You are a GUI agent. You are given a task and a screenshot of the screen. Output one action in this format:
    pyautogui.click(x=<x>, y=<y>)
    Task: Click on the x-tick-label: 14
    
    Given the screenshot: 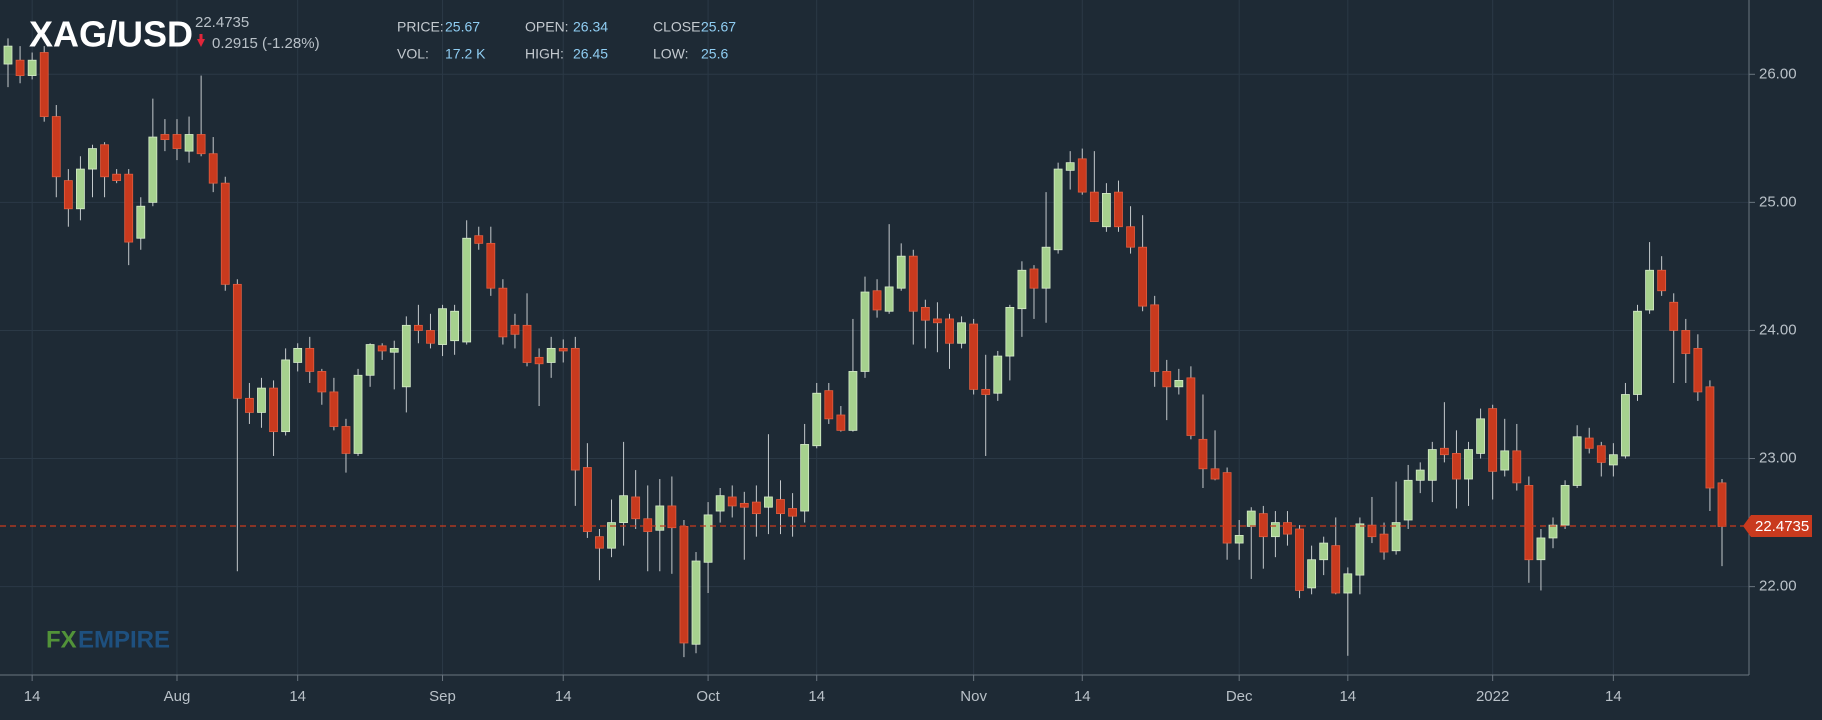 What is the action you would take?
    pyautogui.click(x=1613, y=696)
    